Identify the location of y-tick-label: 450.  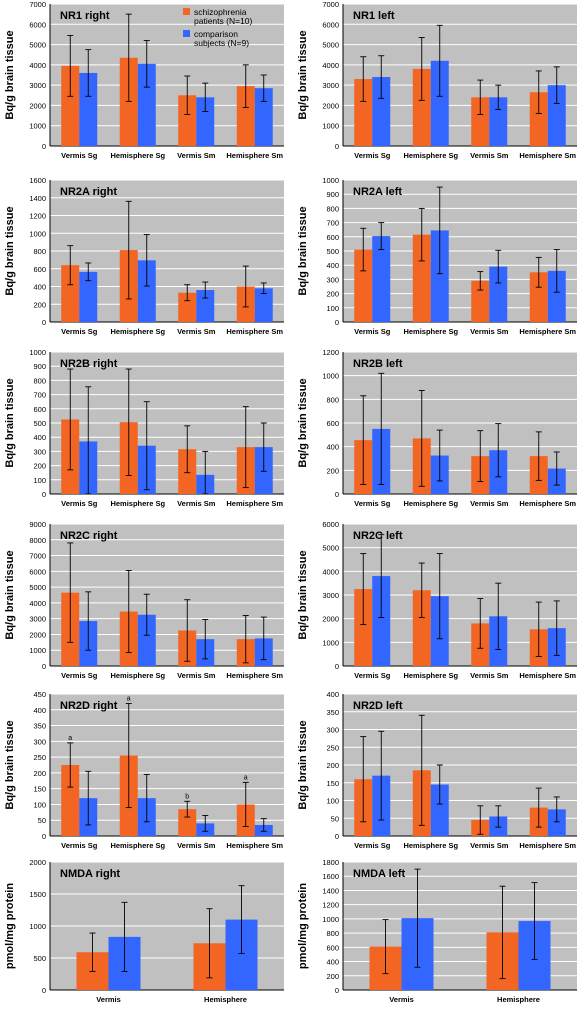
(39, 694).